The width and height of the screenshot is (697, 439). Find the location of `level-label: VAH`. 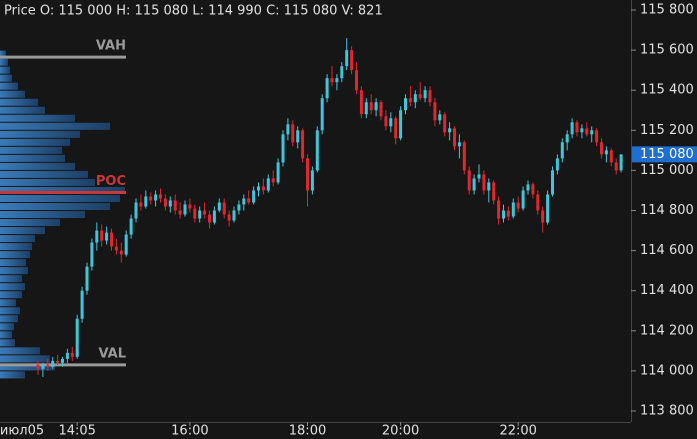

level-label: VAH is located at coordinates (111, 46).